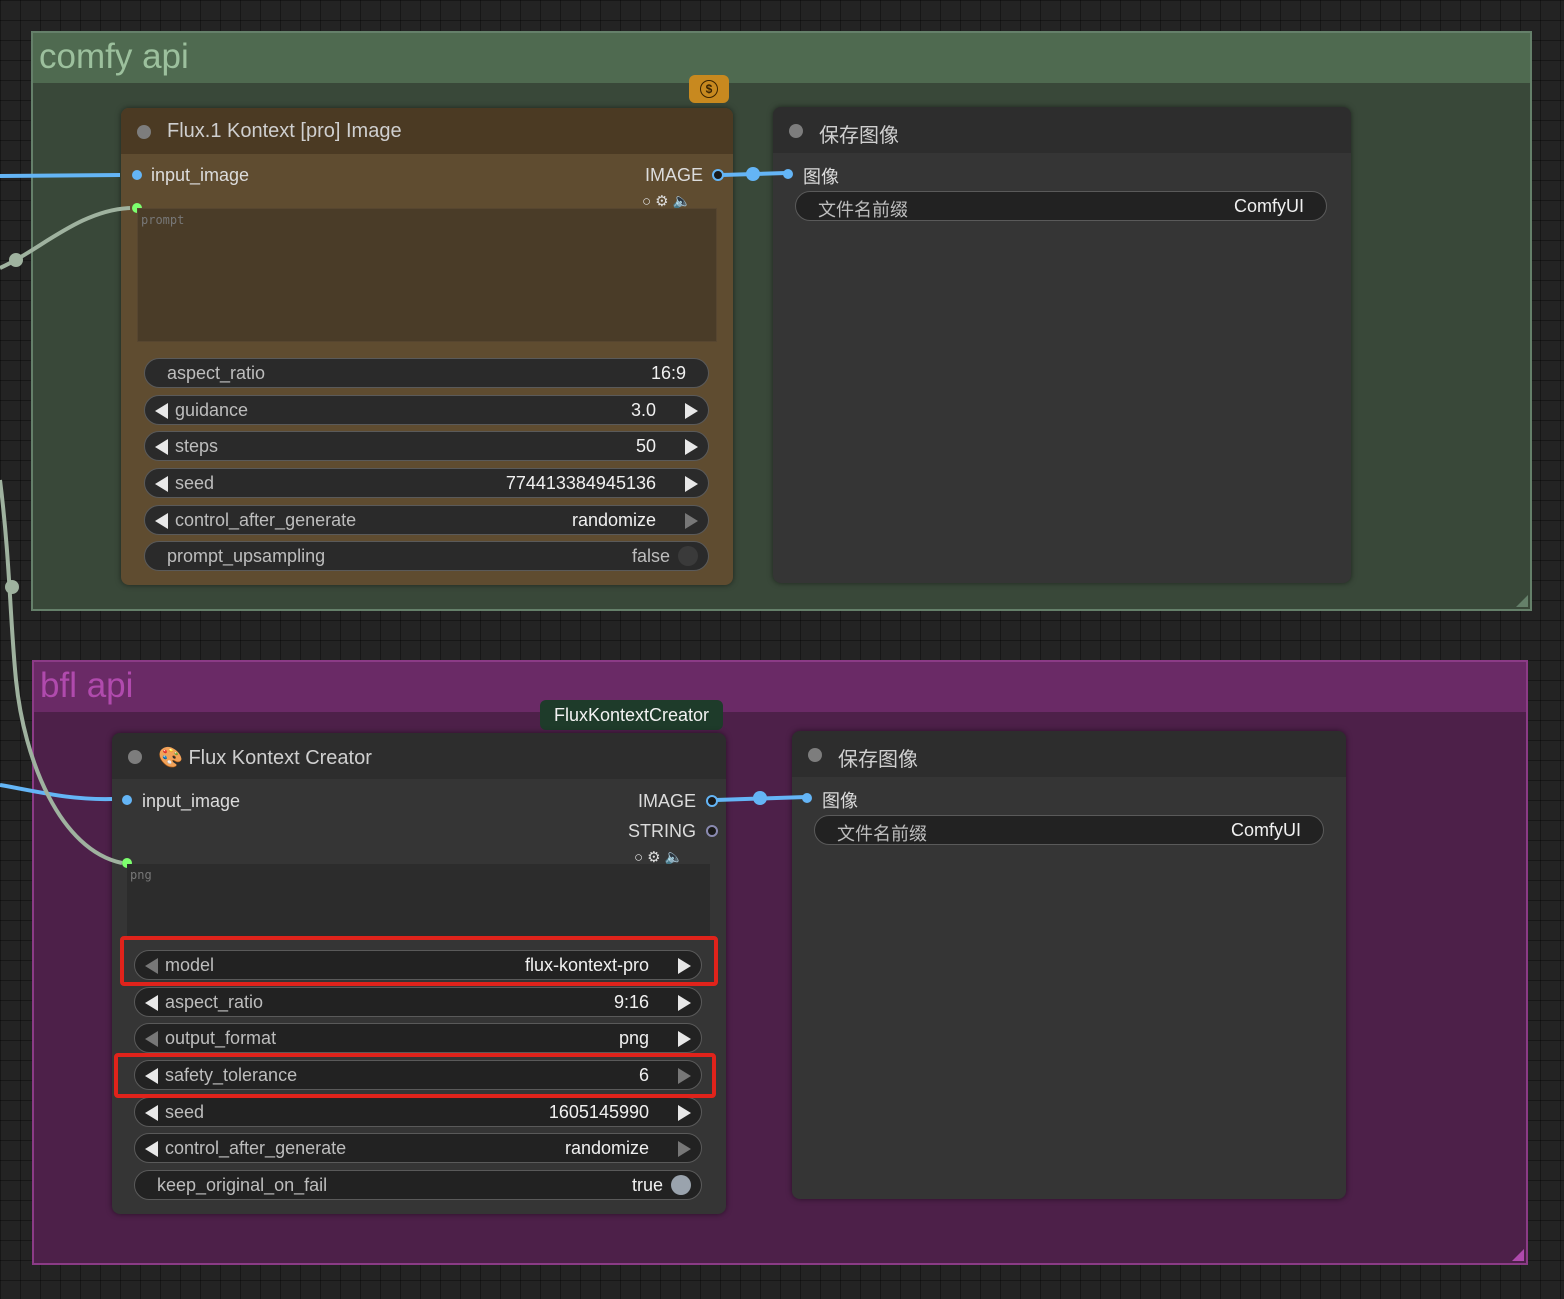  Describe the element at coordinates (661, 831) in the screenshot. I see `output-string-label: STRING` at that location.